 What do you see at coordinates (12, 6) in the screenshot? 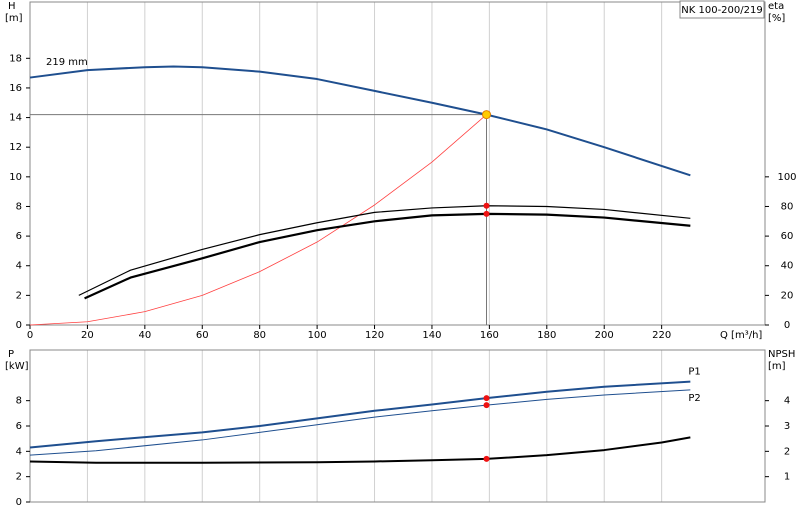
I see `y-axis-label: H` at bounding box center [12, 6].